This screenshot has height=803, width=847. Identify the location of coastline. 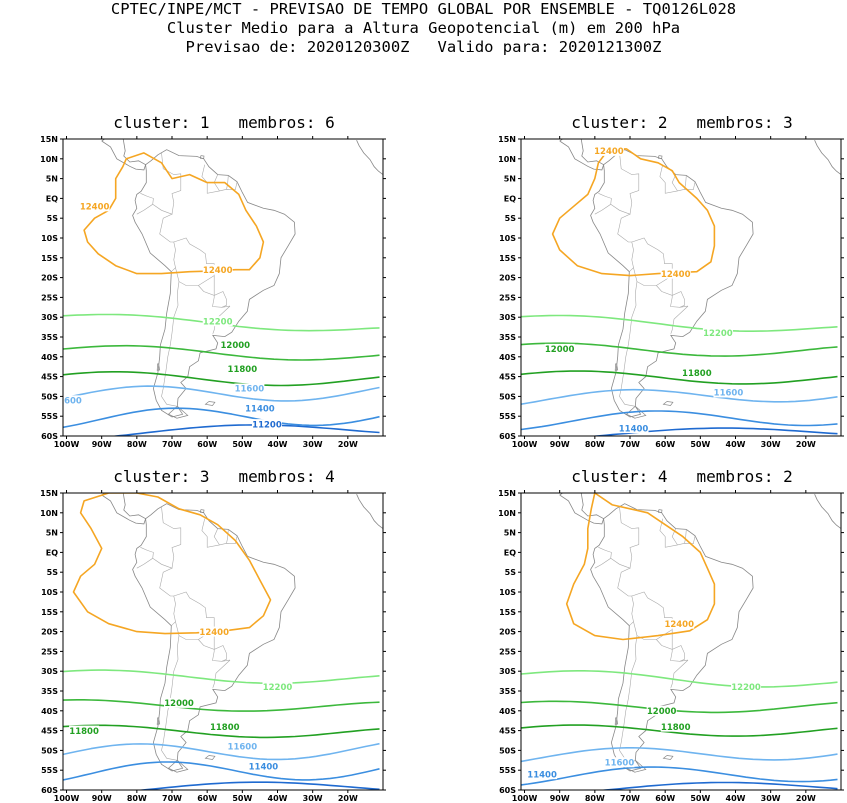
(672, 283).